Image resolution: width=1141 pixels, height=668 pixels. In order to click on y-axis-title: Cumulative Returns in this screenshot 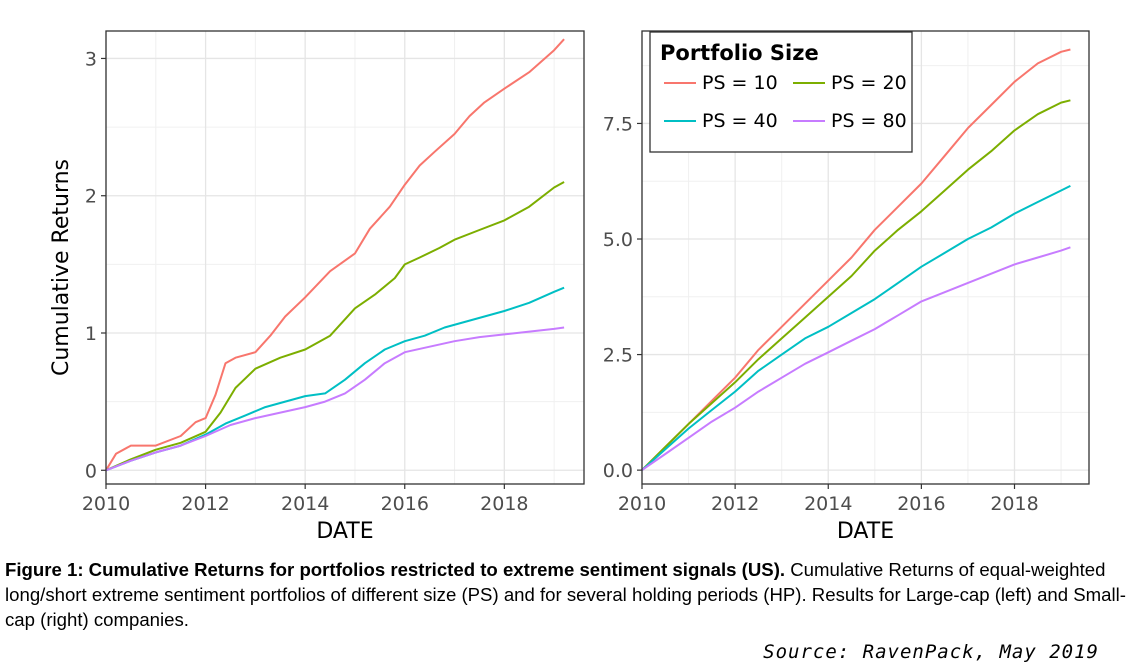, I will do `click(61, 267)`.